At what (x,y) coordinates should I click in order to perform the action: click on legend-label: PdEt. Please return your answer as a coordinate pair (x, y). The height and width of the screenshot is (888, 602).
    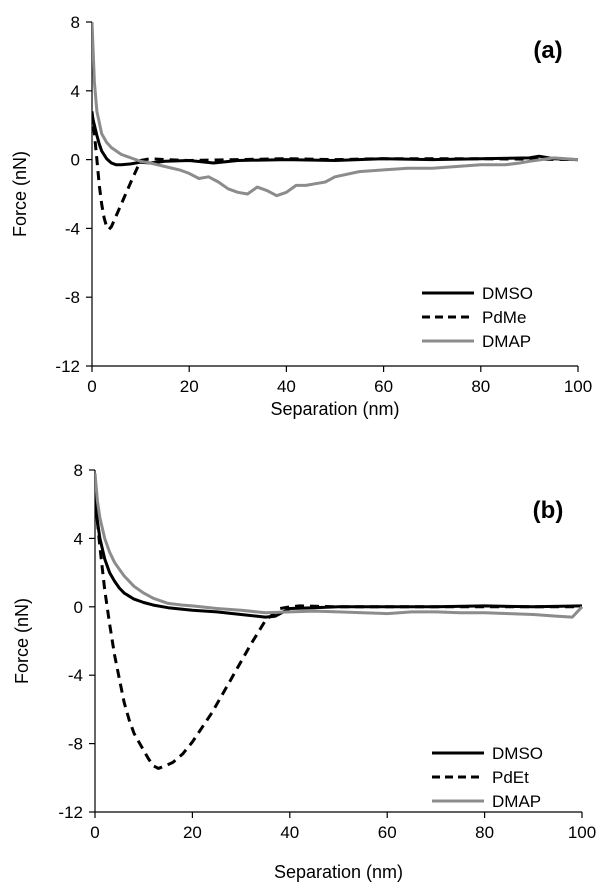
    Looking at the image, I should click on (510, 777).